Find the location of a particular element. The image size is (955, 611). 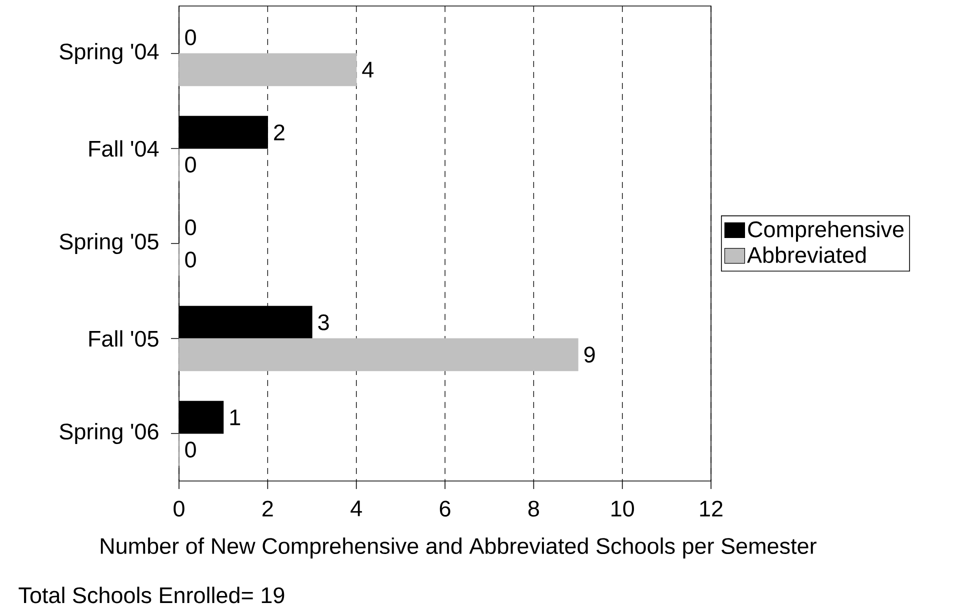

x-tick-label: 10 is located at coordinates (623, 508).